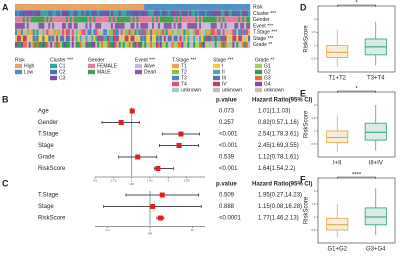  What do you see at coordinates (226, 101) in the screenshot?
I see `column-header: p.value` at bounding box center [226, 101].